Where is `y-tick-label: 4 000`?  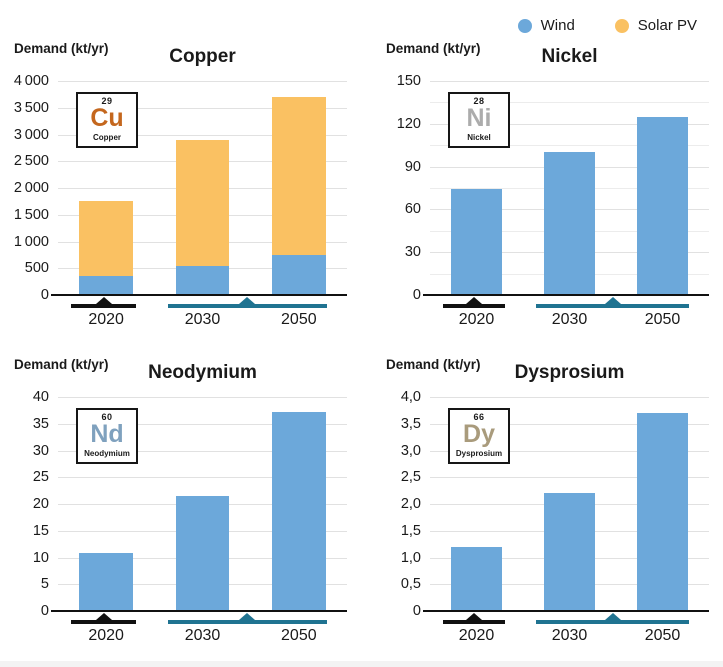 y-tick-label: 4 000 is located at coordinates (31, 81).